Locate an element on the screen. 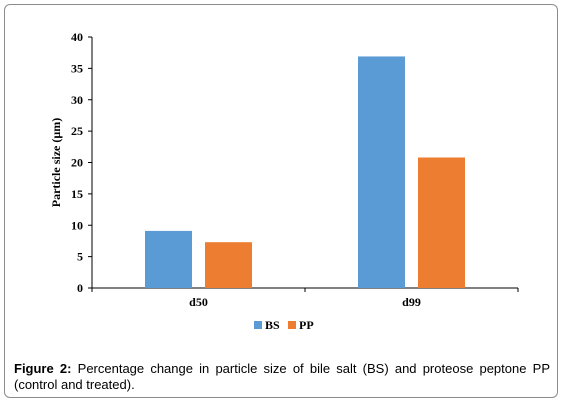  y-axis-title: Particle size (µm) is located at coordinates (56, 163).